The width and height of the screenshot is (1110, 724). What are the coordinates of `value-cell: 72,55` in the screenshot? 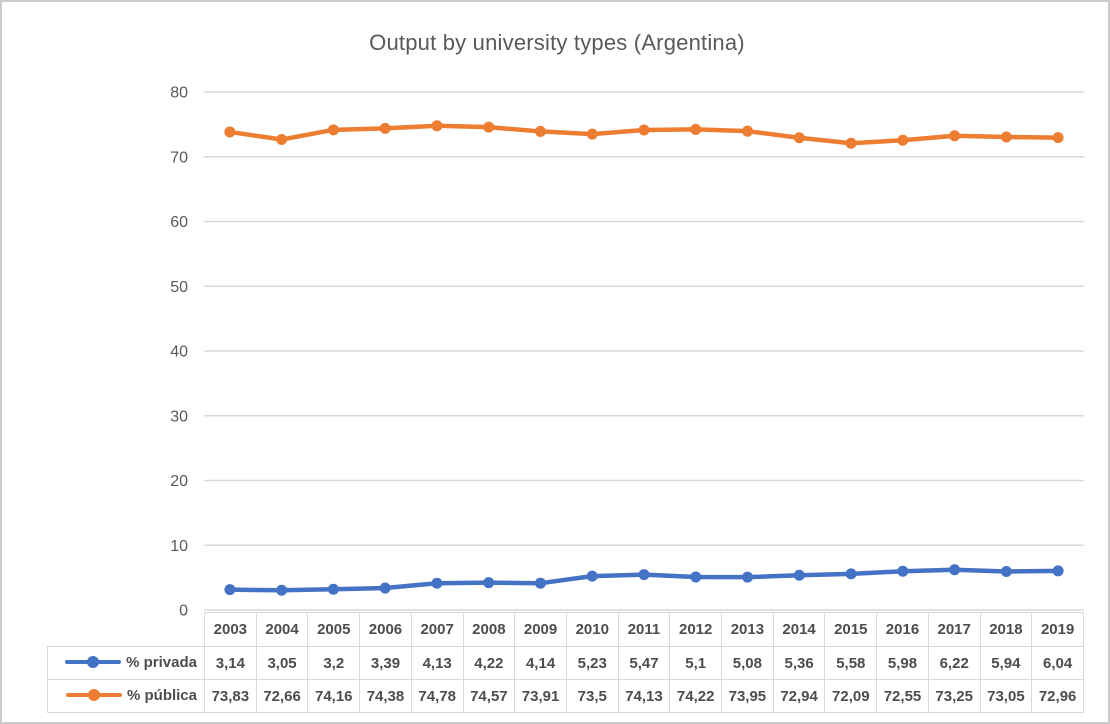 It's located at (902, 696).